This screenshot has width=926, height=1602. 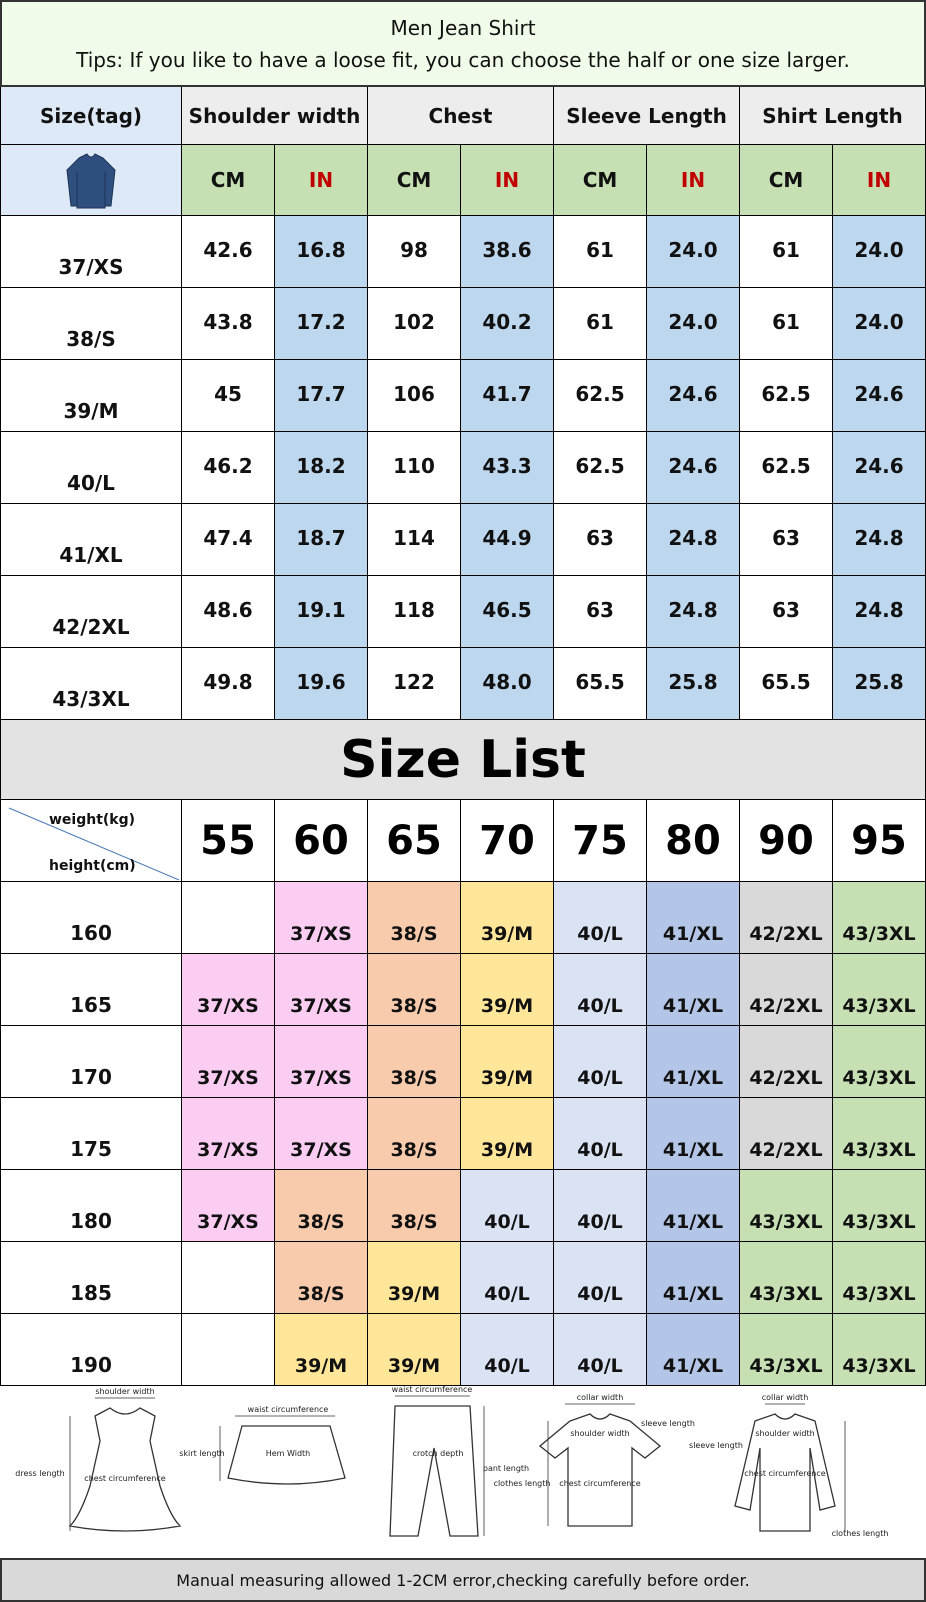 What do you see at coordinates (507, 612) in the screenshot?
I see `measurement: 46.5` at bounding box center [507, 612].